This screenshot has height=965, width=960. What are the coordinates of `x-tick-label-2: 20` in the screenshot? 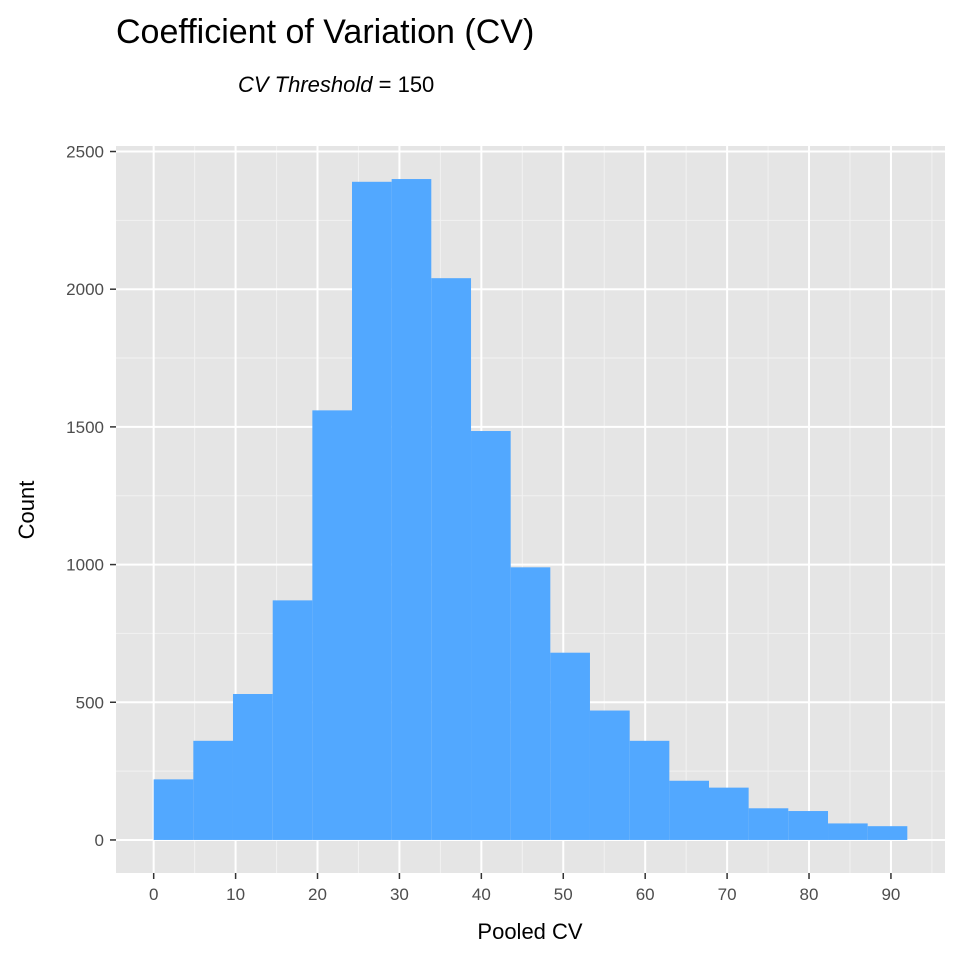 It's located at (317, 894).